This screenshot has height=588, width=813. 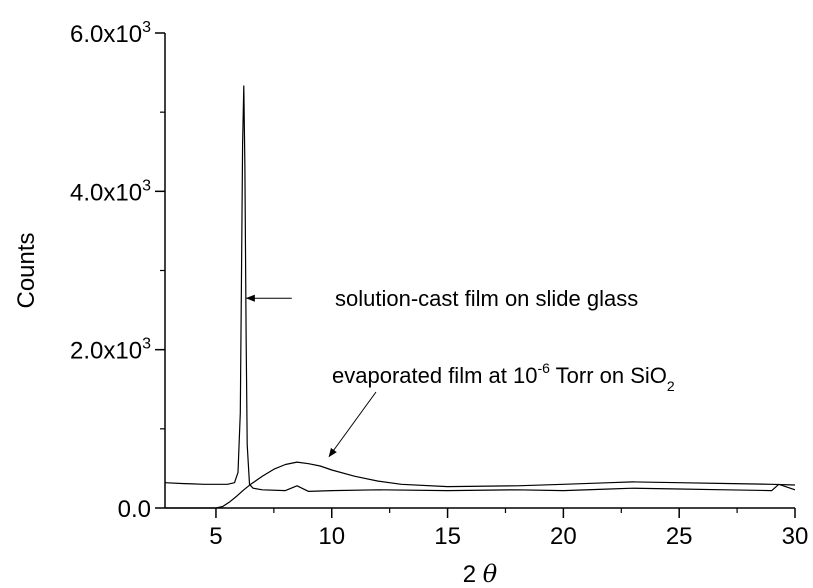 What do you see at coordinates (447, 536) in the screenshot?
I see `x-tick-label-15: 15` at bounding box center [447, 536].